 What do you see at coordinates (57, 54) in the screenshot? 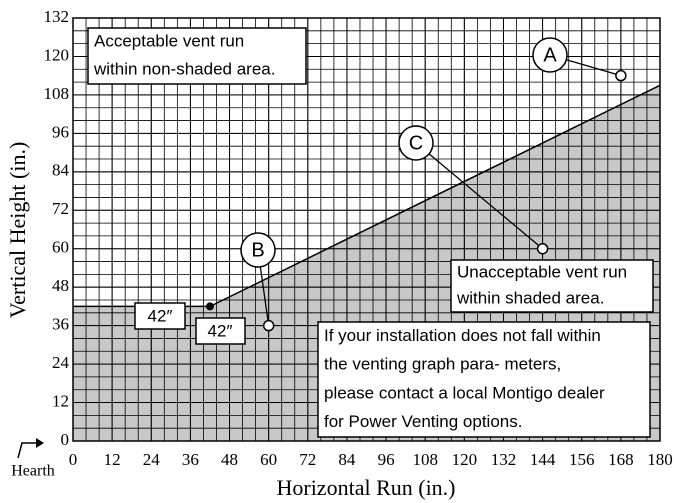
I see `y-tick-label: 120` at bounding box center [57, 54].